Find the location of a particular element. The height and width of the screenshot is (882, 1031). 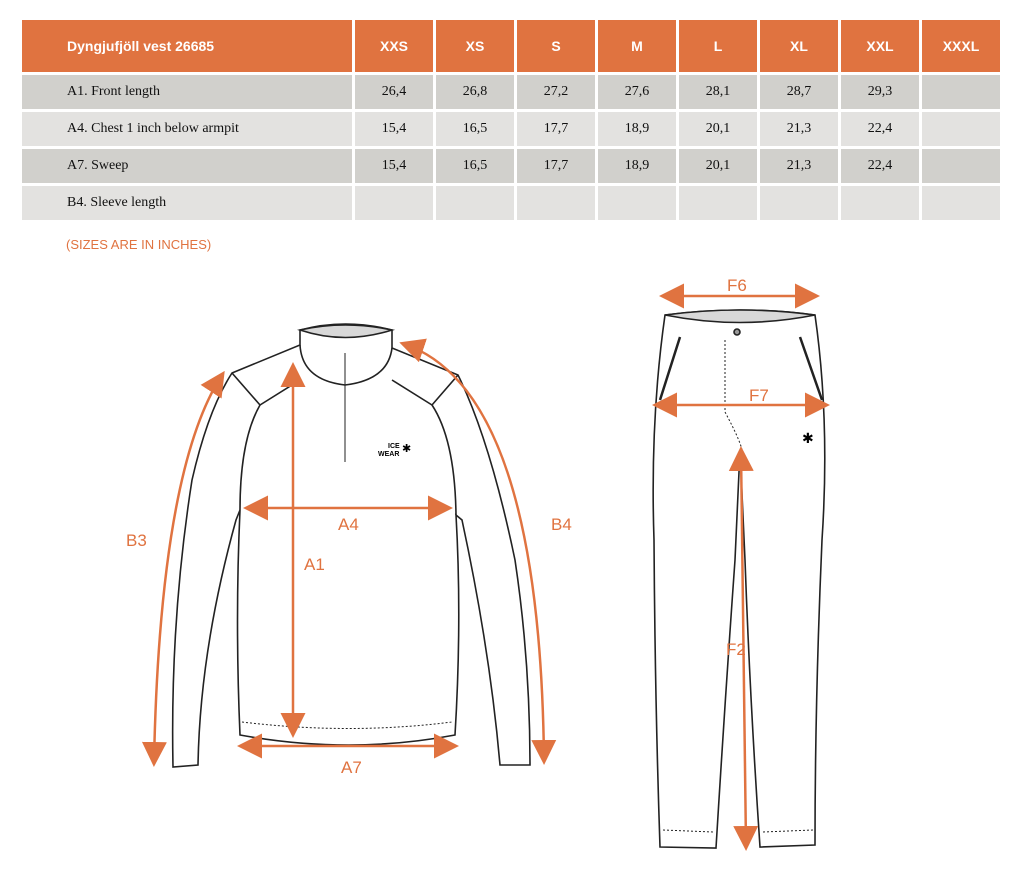

table-cell: 28,7 is located at coordinates (799, 92).